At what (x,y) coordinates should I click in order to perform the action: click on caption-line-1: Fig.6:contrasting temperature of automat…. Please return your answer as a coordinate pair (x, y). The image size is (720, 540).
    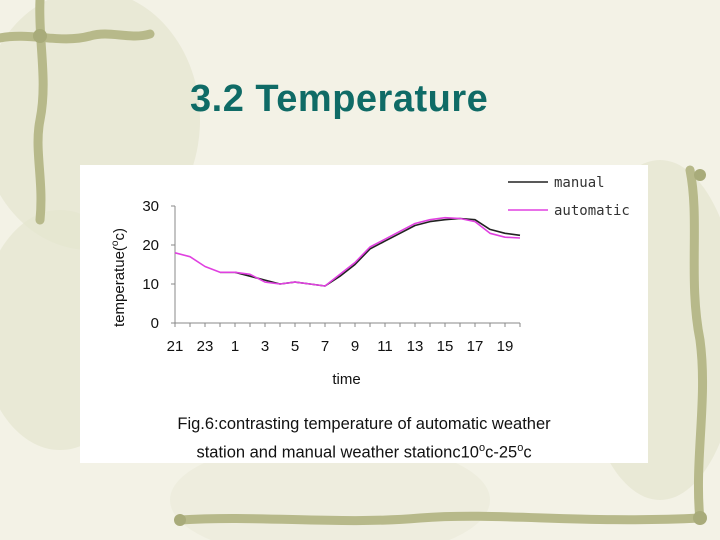
    Looking at the image, I should click on (364, 424).